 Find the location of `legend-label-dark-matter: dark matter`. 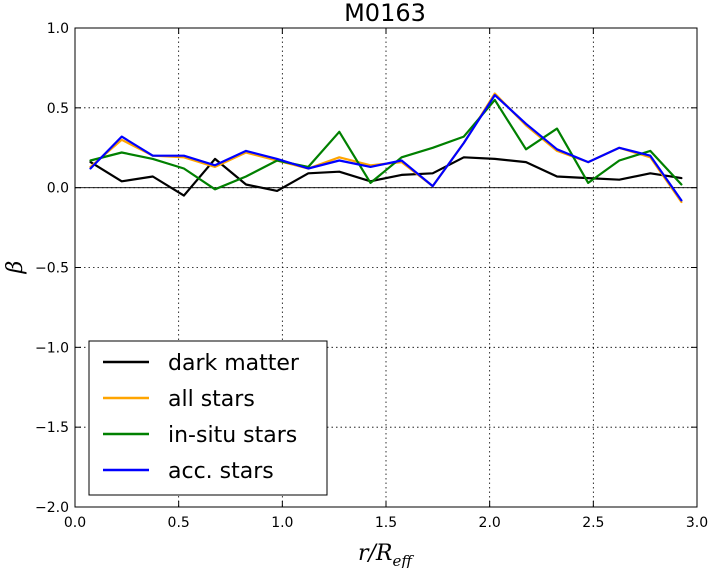

legend-label-dark-matter: dark matter is located at coordinates (234, 363).